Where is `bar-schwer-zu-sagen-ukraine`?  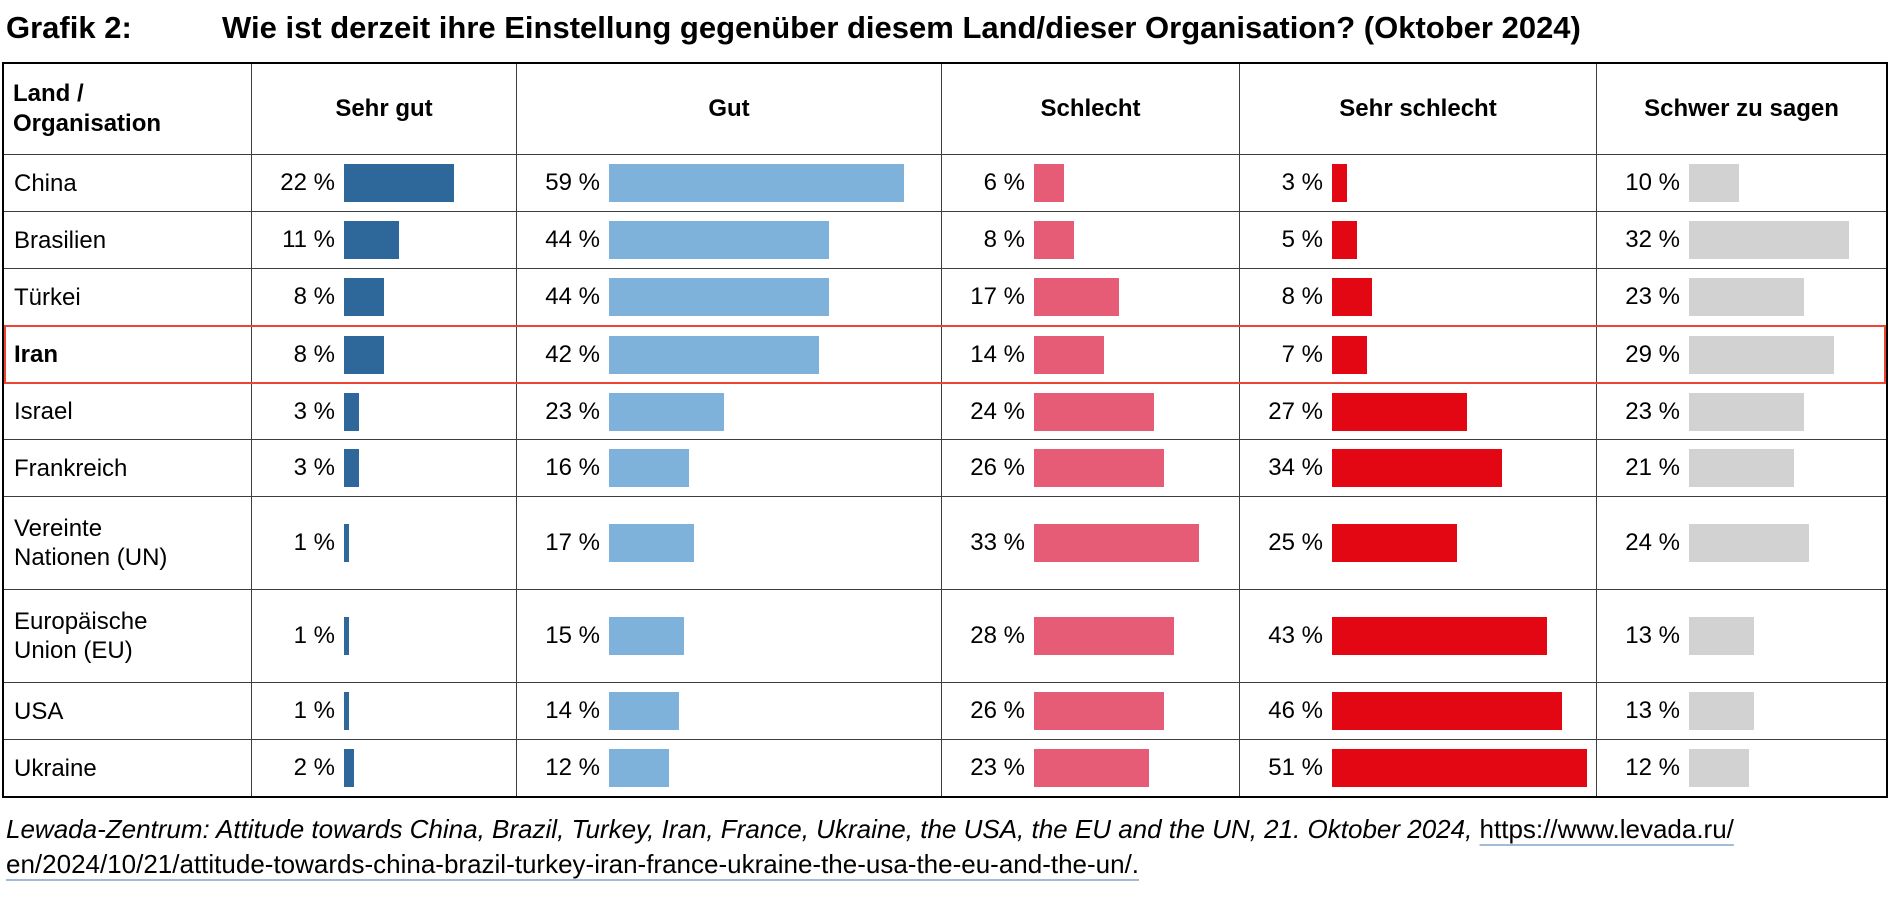
bar-schwer-zu-sagen-ukraine is located at coordinates (1719, 768).